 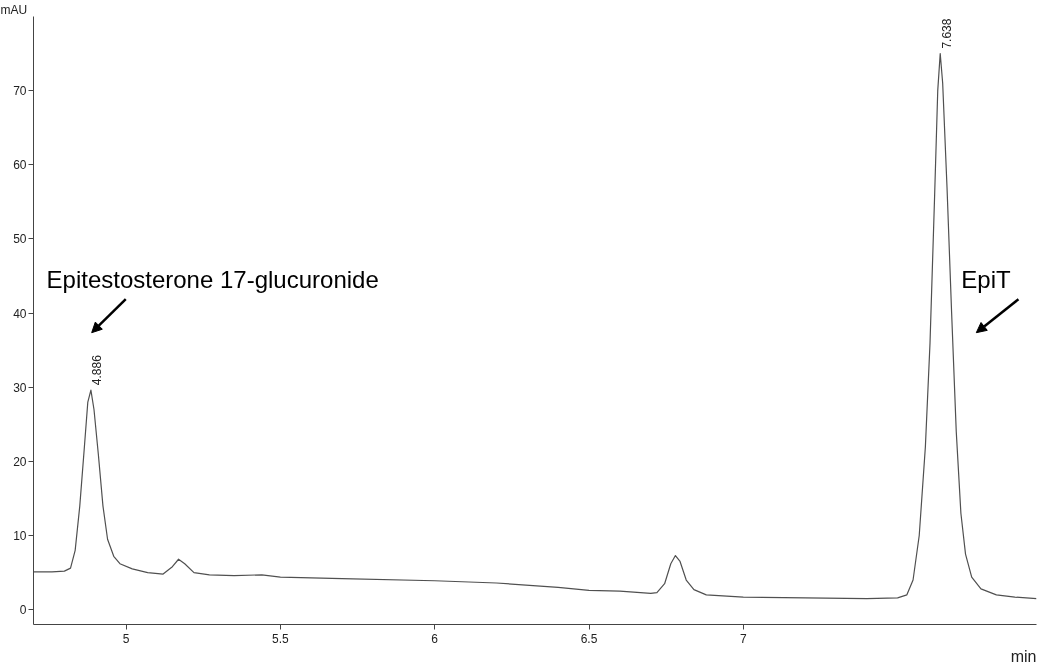 What do you see at coordinates (212, 280) in the screenshot?
I see `annotation: Epitestosterone 17-glucuronide` at bounding box center [212, 280].